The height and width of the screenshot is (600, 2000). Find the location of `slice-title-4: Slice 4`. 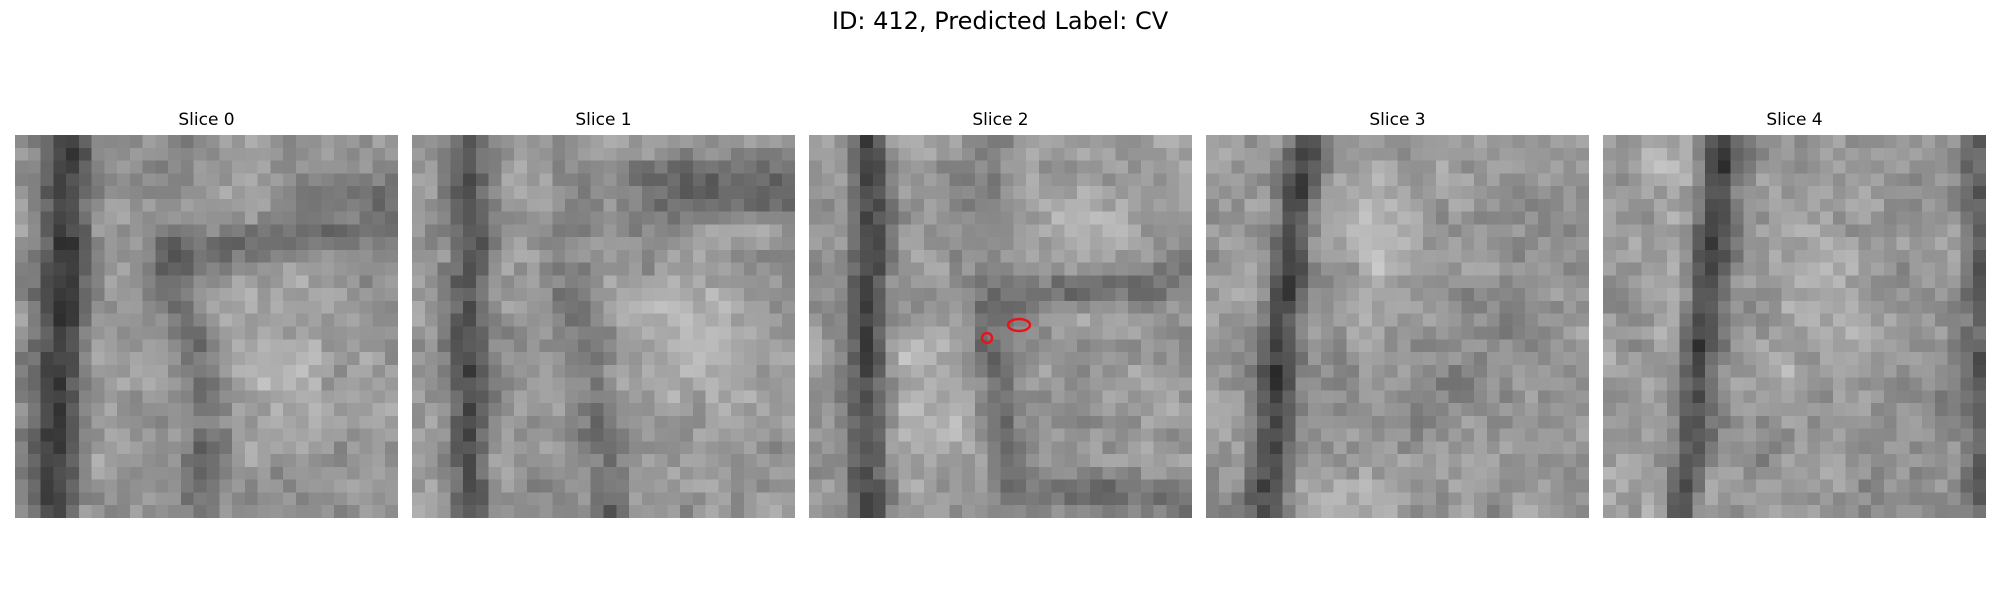

slice-title-4: Slice 4 is located at coordinates (1794, 120).